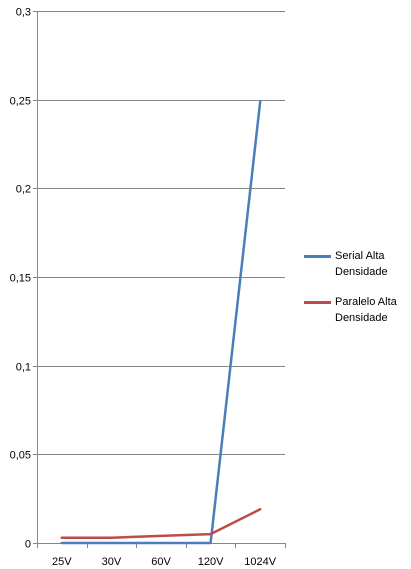 Image resolution: width=411 pixels, height=569 pixels. What do you see at coordinates (20, 102) in the screenshot?
I see `y-tick-label: 0,25` at bounding box center [20, 102].